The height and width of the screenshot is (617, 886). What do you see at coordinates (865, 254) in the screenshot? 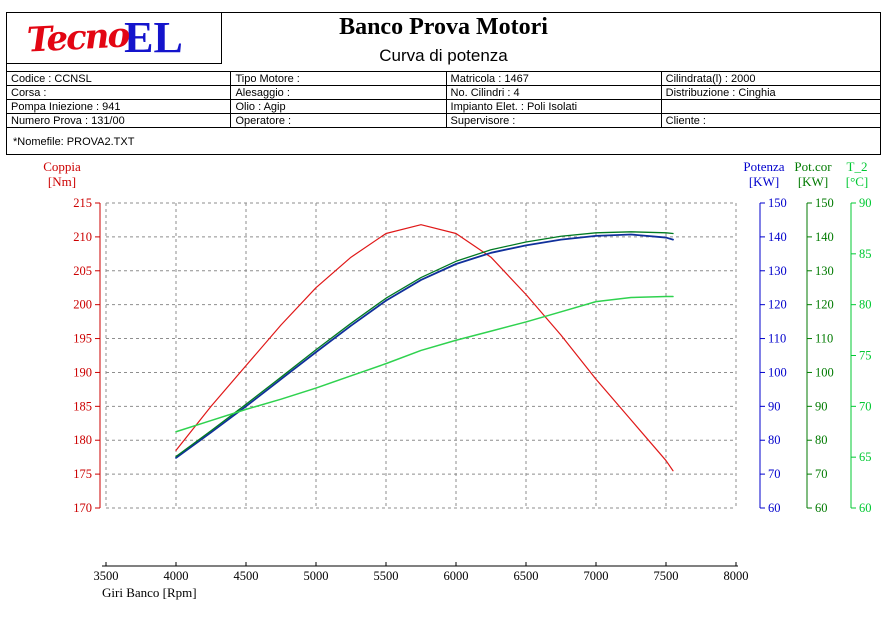
I see `t2-tick-label: 85` at bounding box center [865, 254].